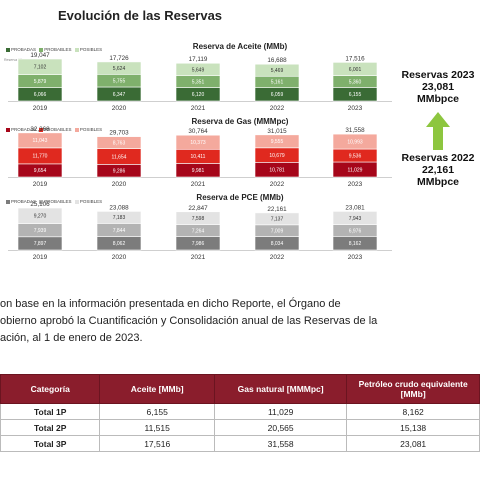  Describe the element at coordinates (277, 83) in the screenshot. I see `bar-value-label: 5,161` at that location.